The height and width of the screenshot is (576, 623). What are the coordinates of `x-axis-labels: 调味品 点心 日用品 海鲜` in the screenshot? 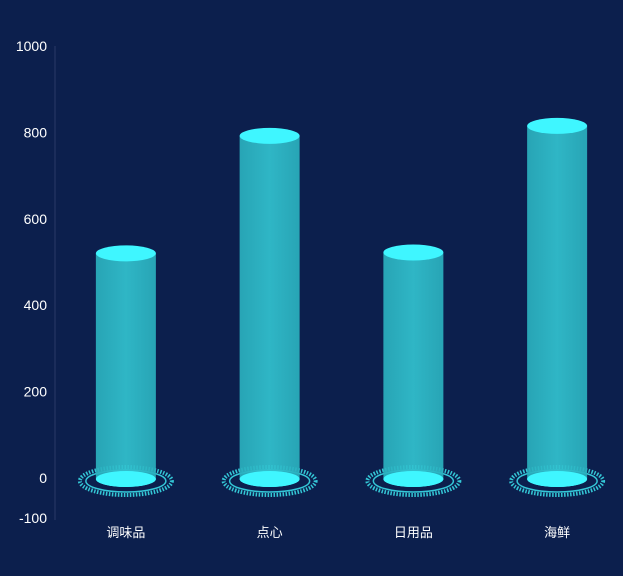 It's located at (338, 533).